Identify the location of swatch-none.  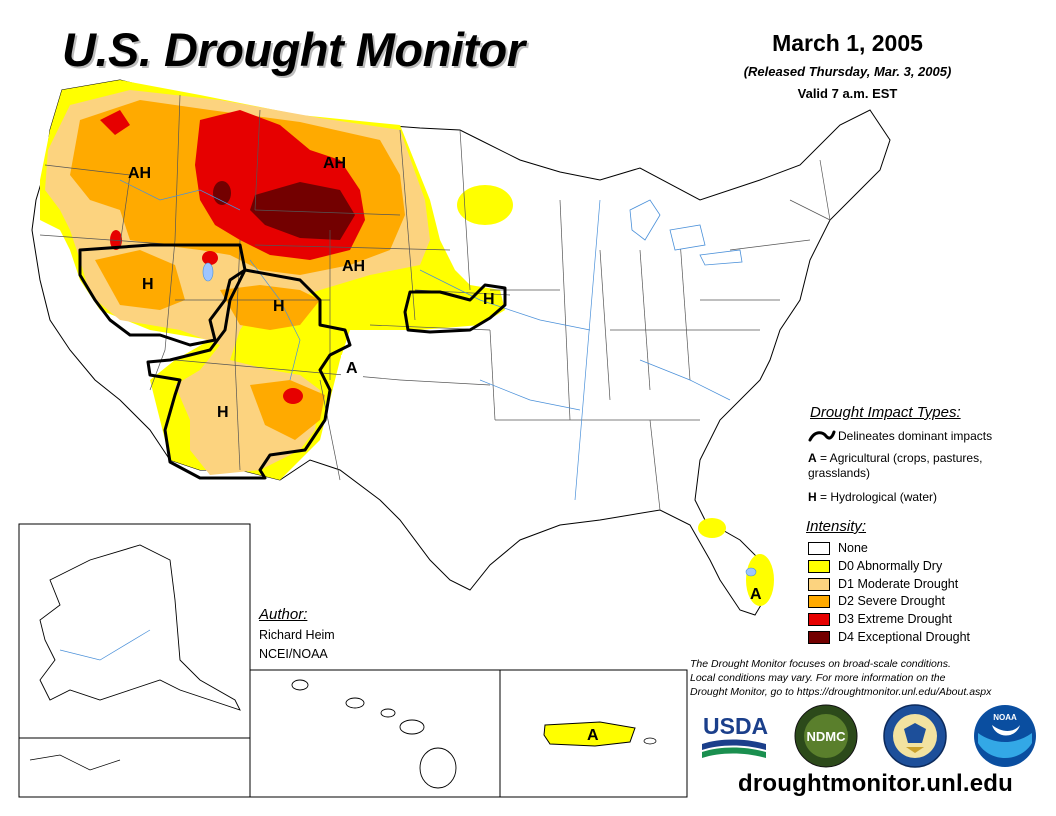
(819, 548).